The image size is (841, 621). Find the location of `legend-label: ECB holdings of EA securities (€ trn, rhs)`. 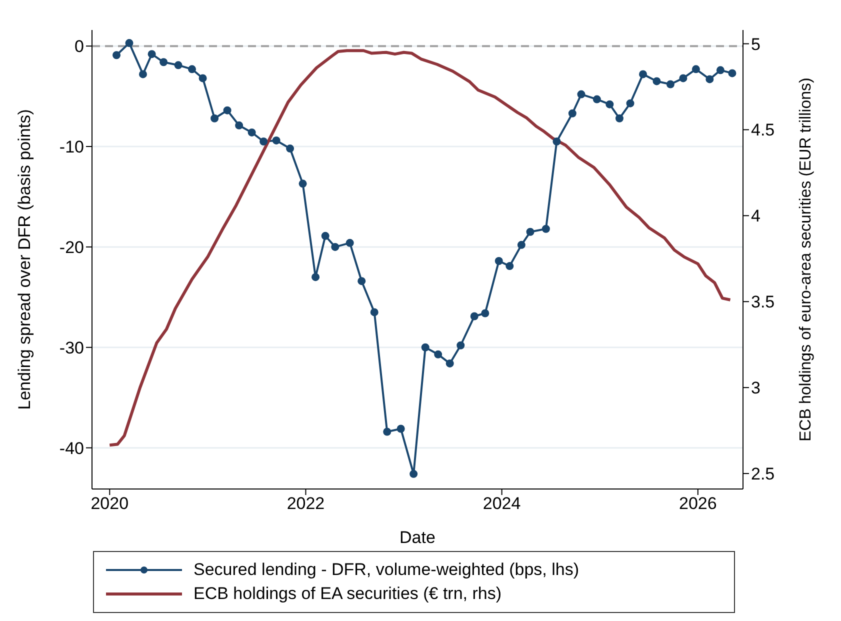

legend-label: ECB holdings of EA securities (€ trn, rhs) is located at coordinates (348, 594).